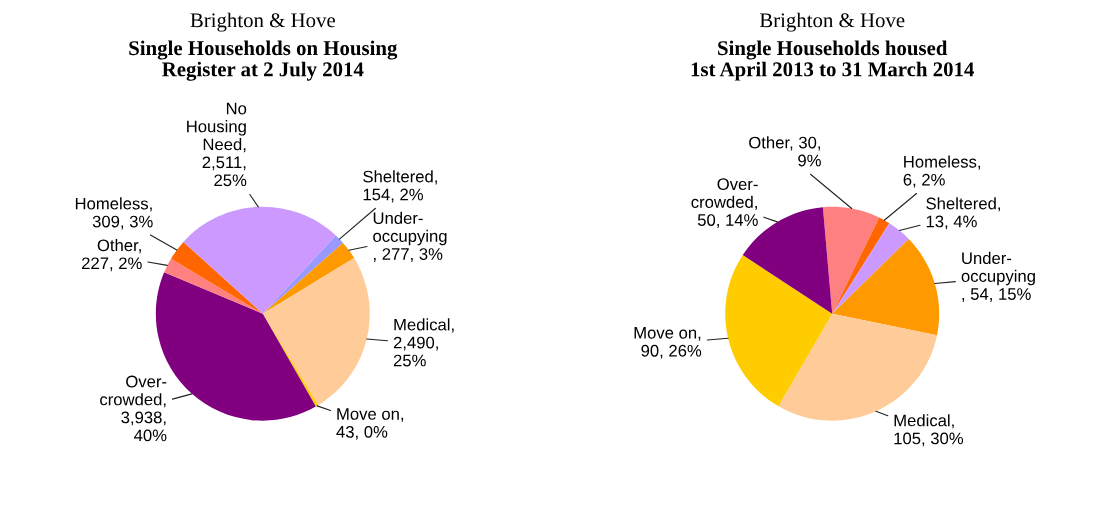 The height and width of the screenshot is (506, 1095). I want to click on slice-label: Homeless, 6, 2%, so click(942, 171).